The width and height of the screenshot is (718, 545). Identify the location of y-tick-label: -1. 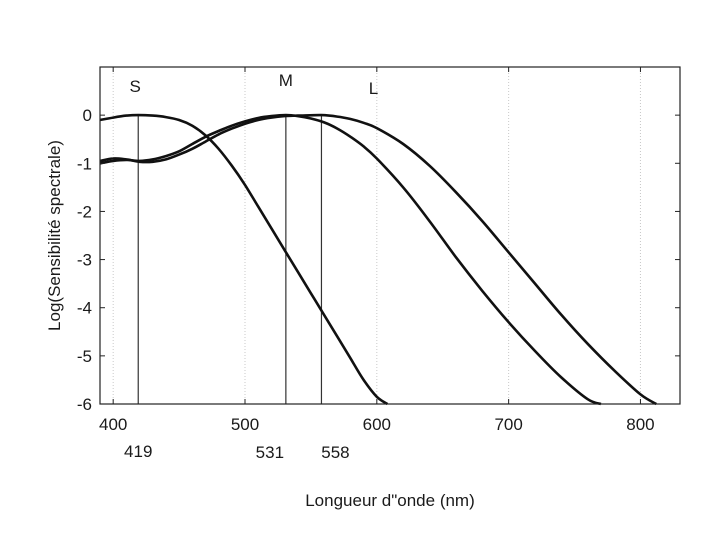
(84, 163).